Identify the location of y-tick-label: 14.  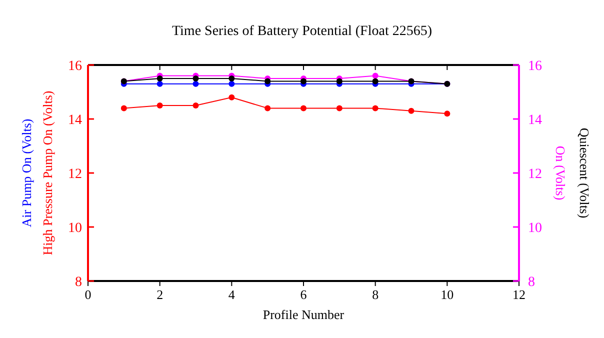
(75, 120).